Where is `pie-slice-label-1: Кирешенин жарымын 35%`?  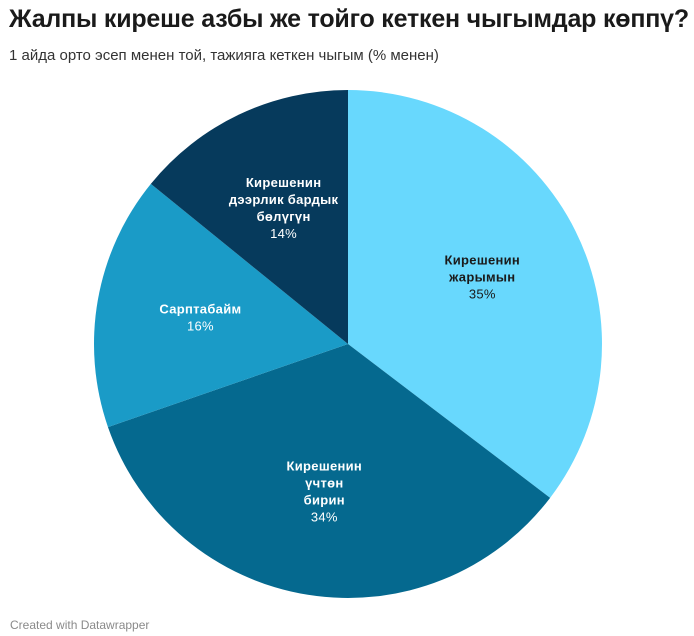 pie-slice-label-1: Кирешенин жарымын 35% is located at coordinates (483, 277).